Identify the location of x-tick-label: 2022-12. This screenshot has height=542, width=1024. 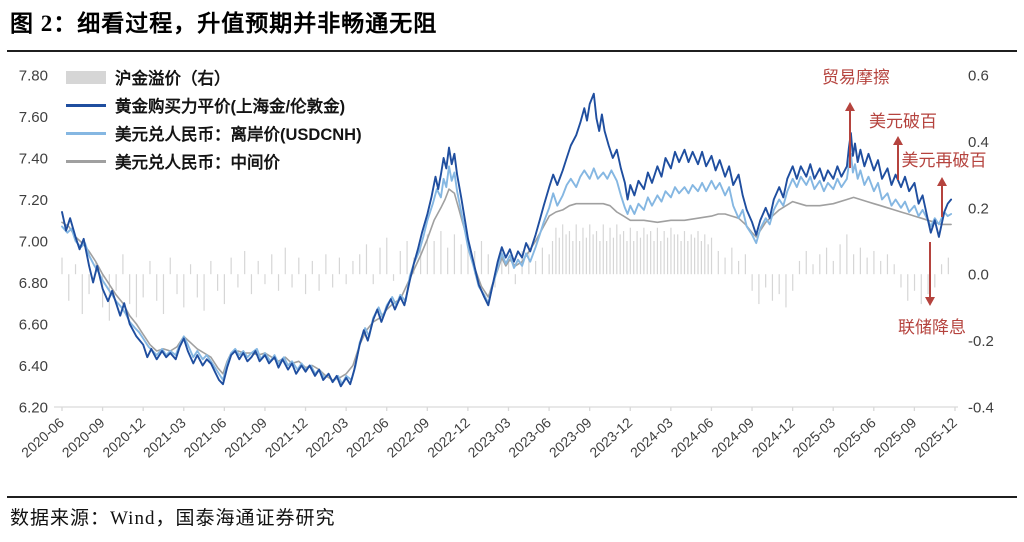
(448, 437).